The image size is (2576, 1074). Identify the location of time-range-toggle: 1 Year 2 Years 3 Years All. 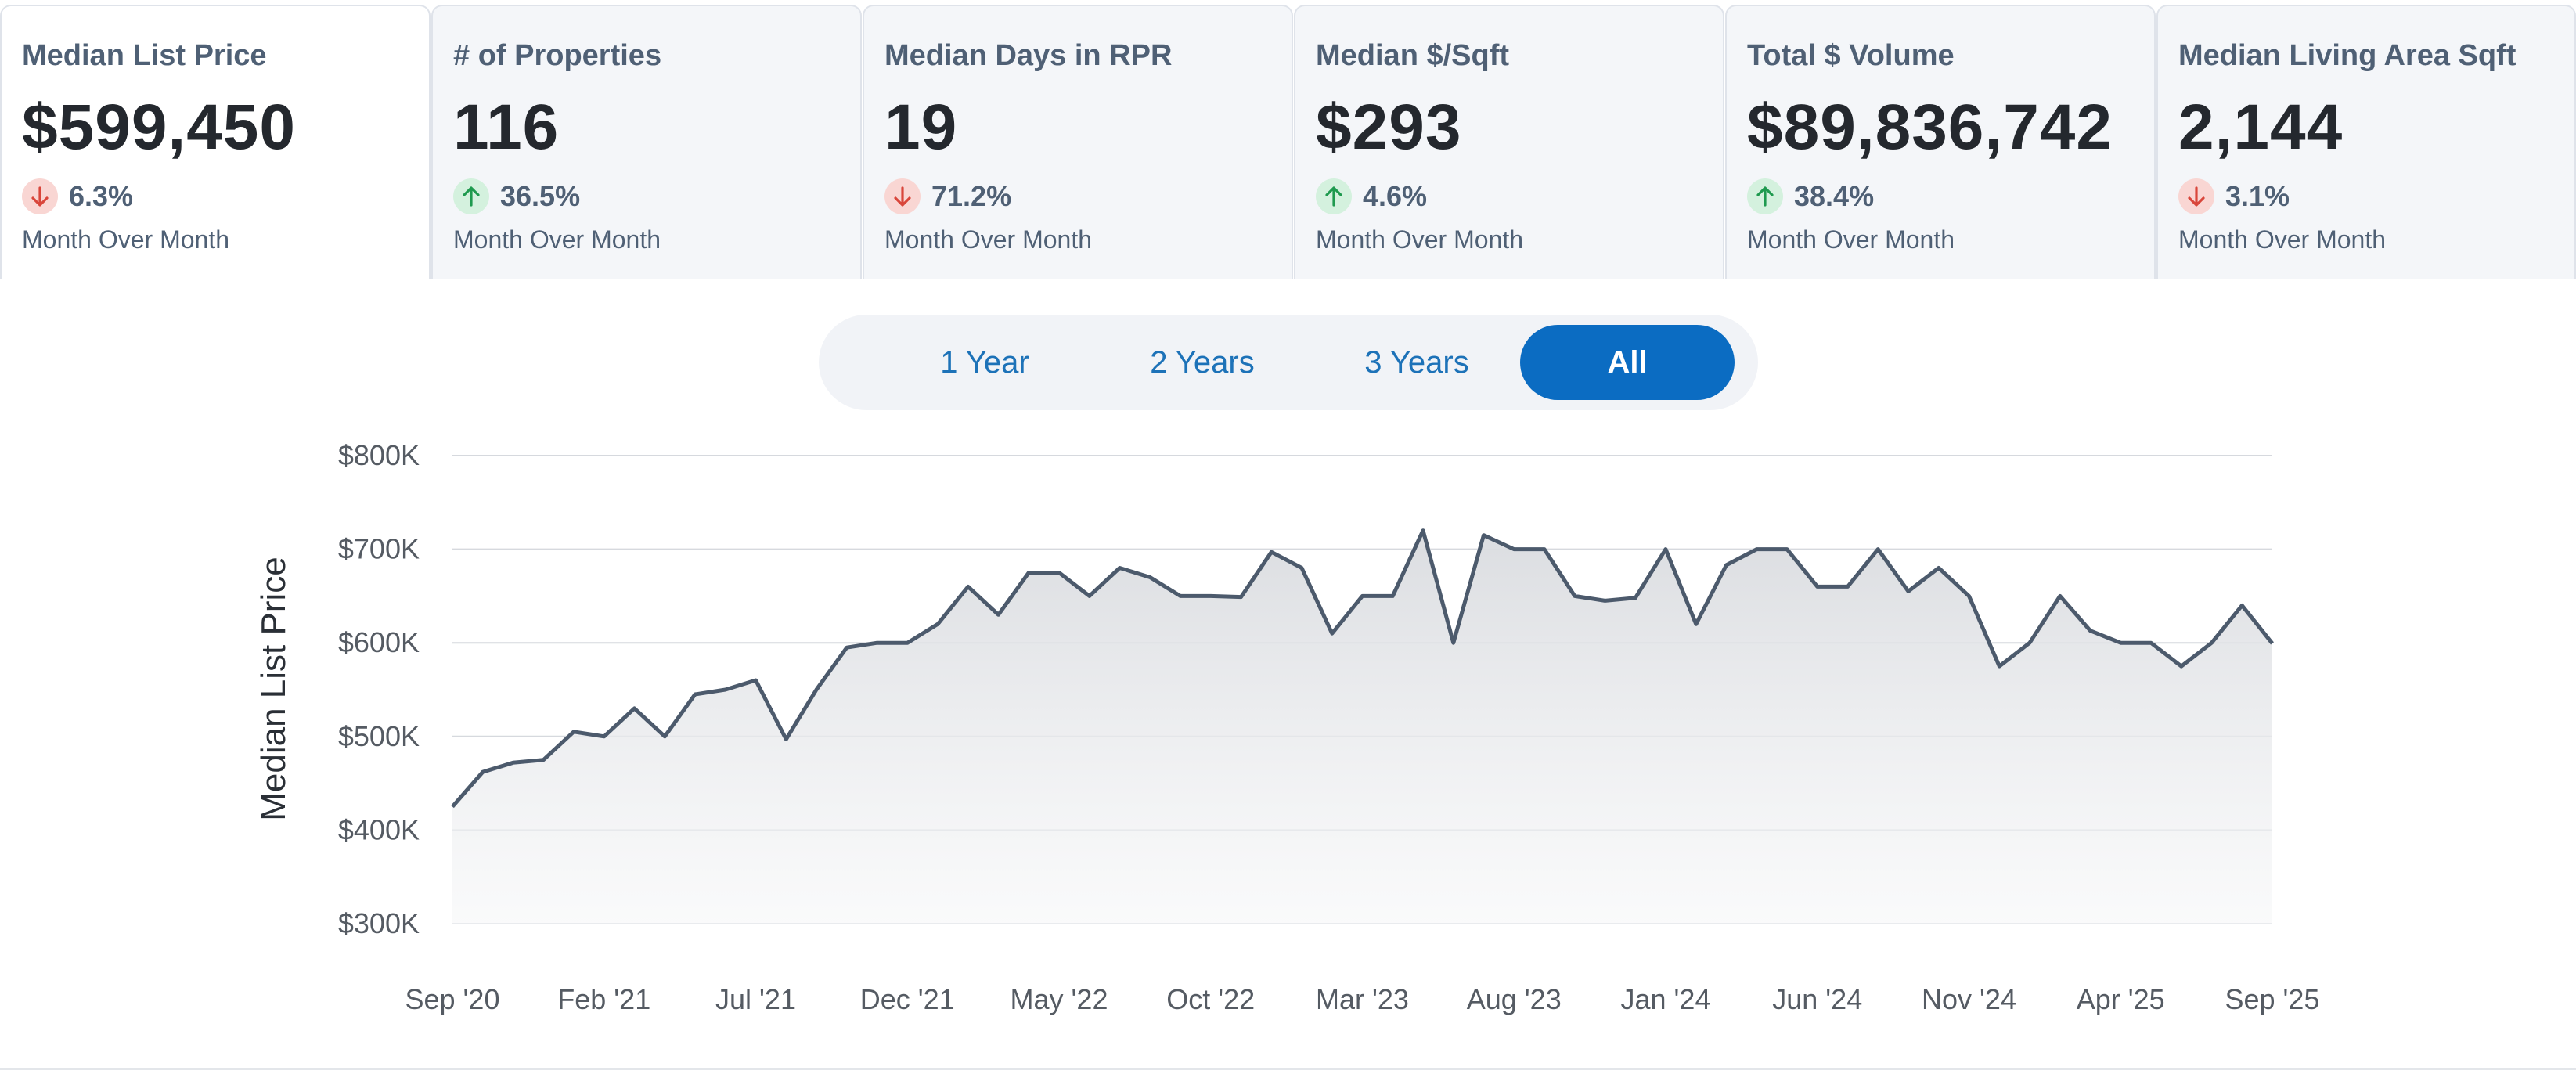
(1288, 362).